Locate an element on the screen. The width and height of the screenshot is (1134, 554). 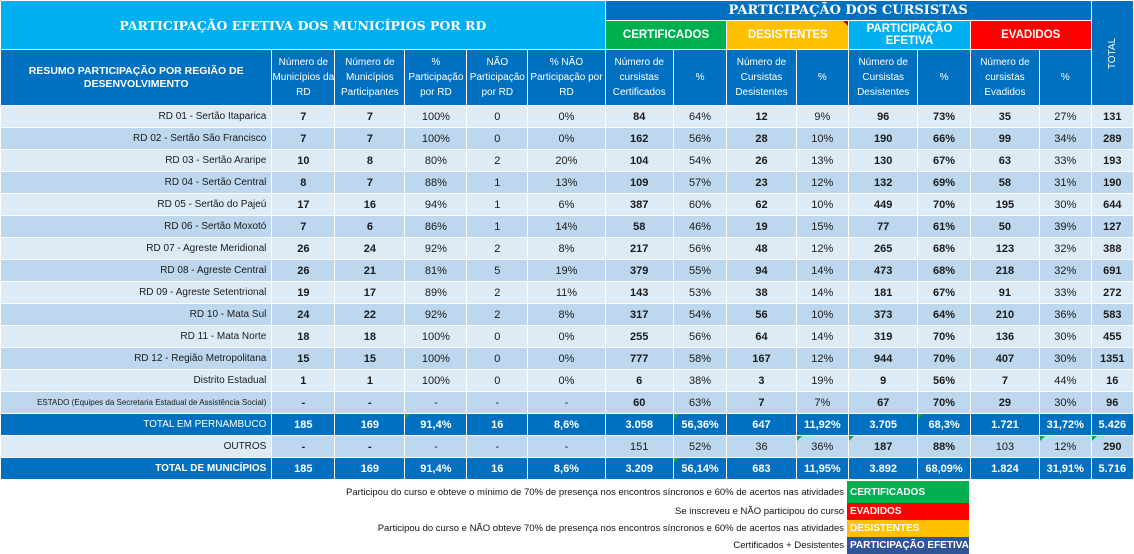
cell-num-desistentes: 28 is located at coordinates (761, 138).